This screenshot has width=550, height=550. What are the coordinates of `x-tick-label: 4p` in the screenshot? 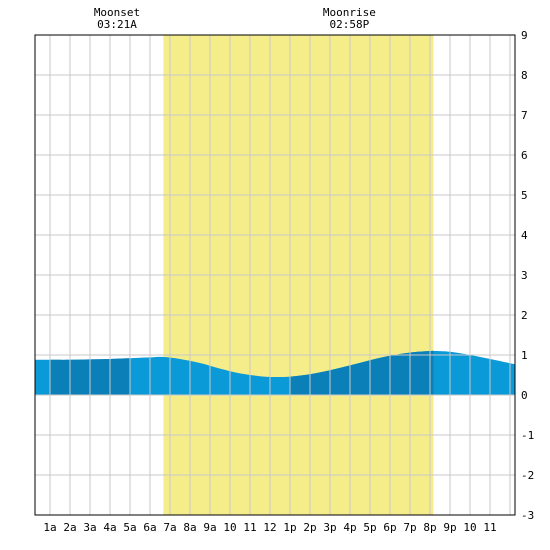 It's located at (349, 527).